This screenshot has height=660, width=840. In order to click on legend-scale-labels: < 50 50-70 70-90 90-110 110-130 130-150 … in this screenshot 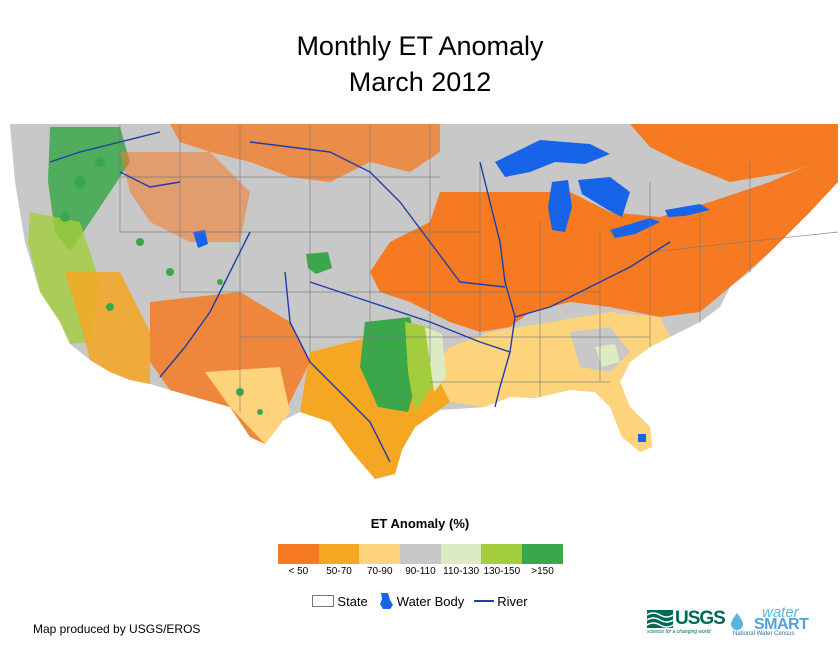, I will do `click(420, 573)`.